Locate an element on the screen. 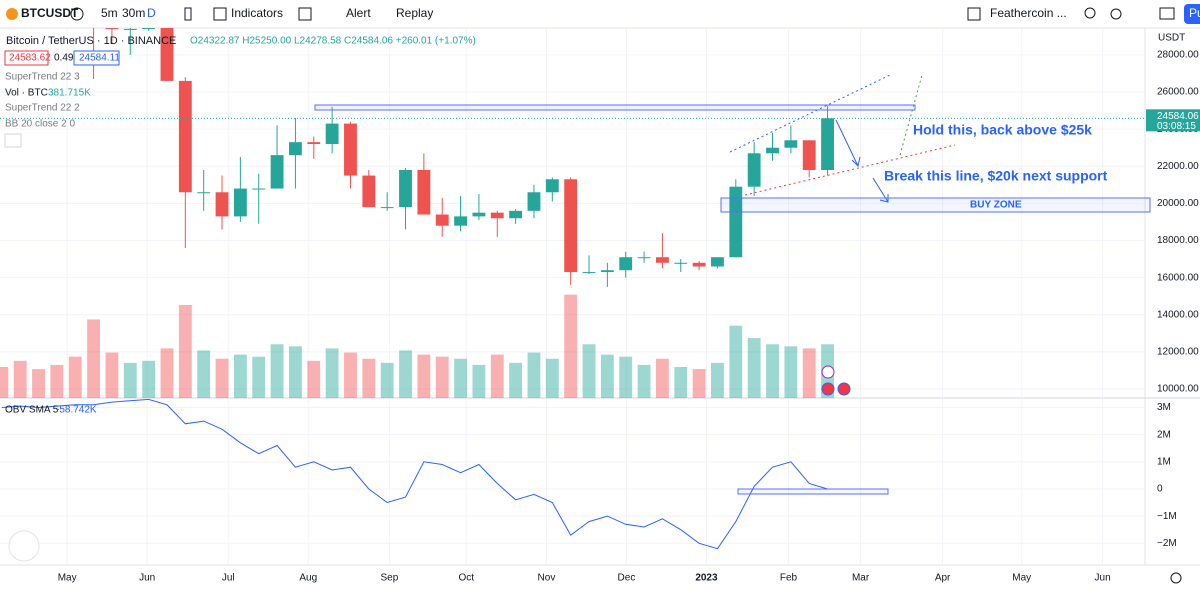 This screenshot has height=590, width=1200. x-tick-label: Jul is located at coordinates (228, 578).